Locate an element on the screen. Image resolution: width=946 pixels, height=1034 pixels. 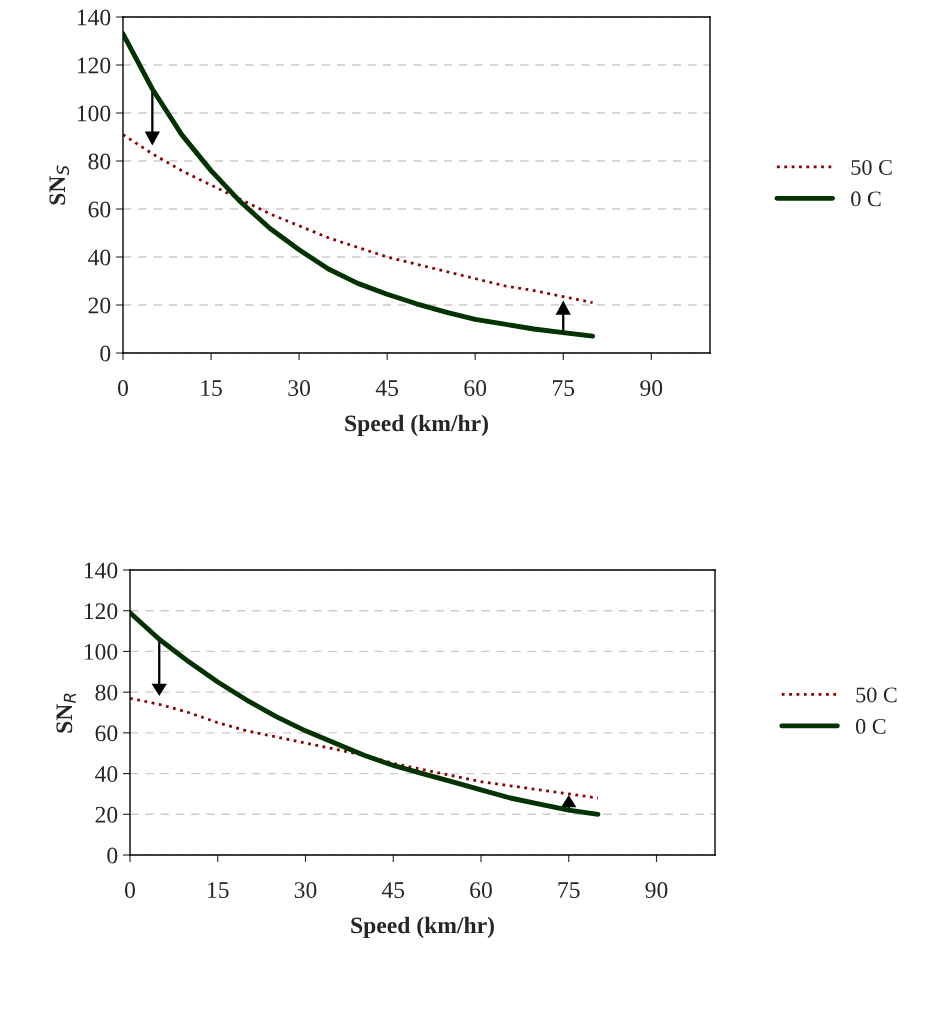
y-axis-title: SN$_{S}$ is located at coordinates (59, 185).